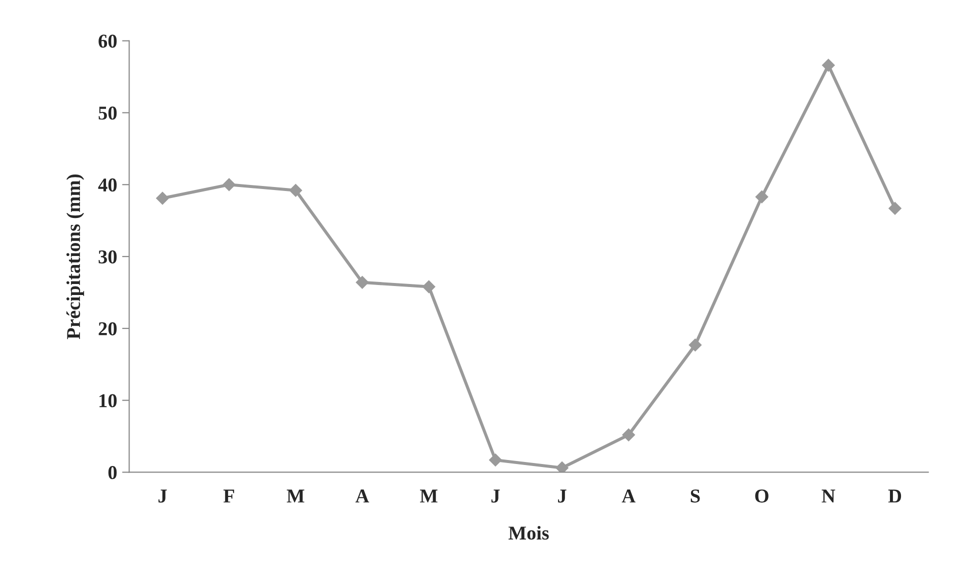 This screenshot has width=957, height=583. What do you see at coordinates (895, 496) in the screenshot?
I see `x-tick-label: D` at bounding box center [895, 496].